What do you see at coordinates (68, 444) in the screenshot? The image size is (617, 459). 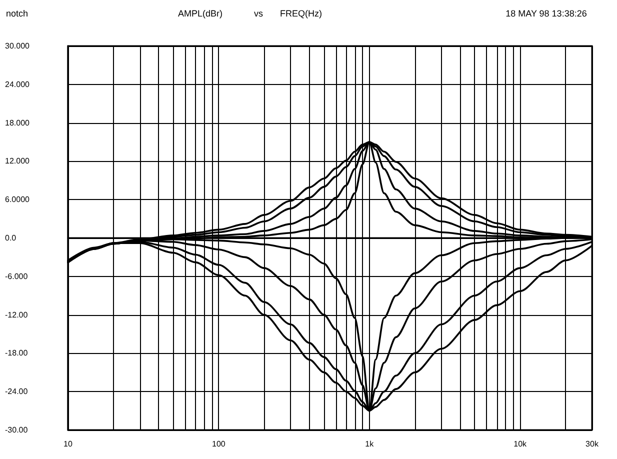 I see `x-tick-label: 10` at bounding box center [68, 444].